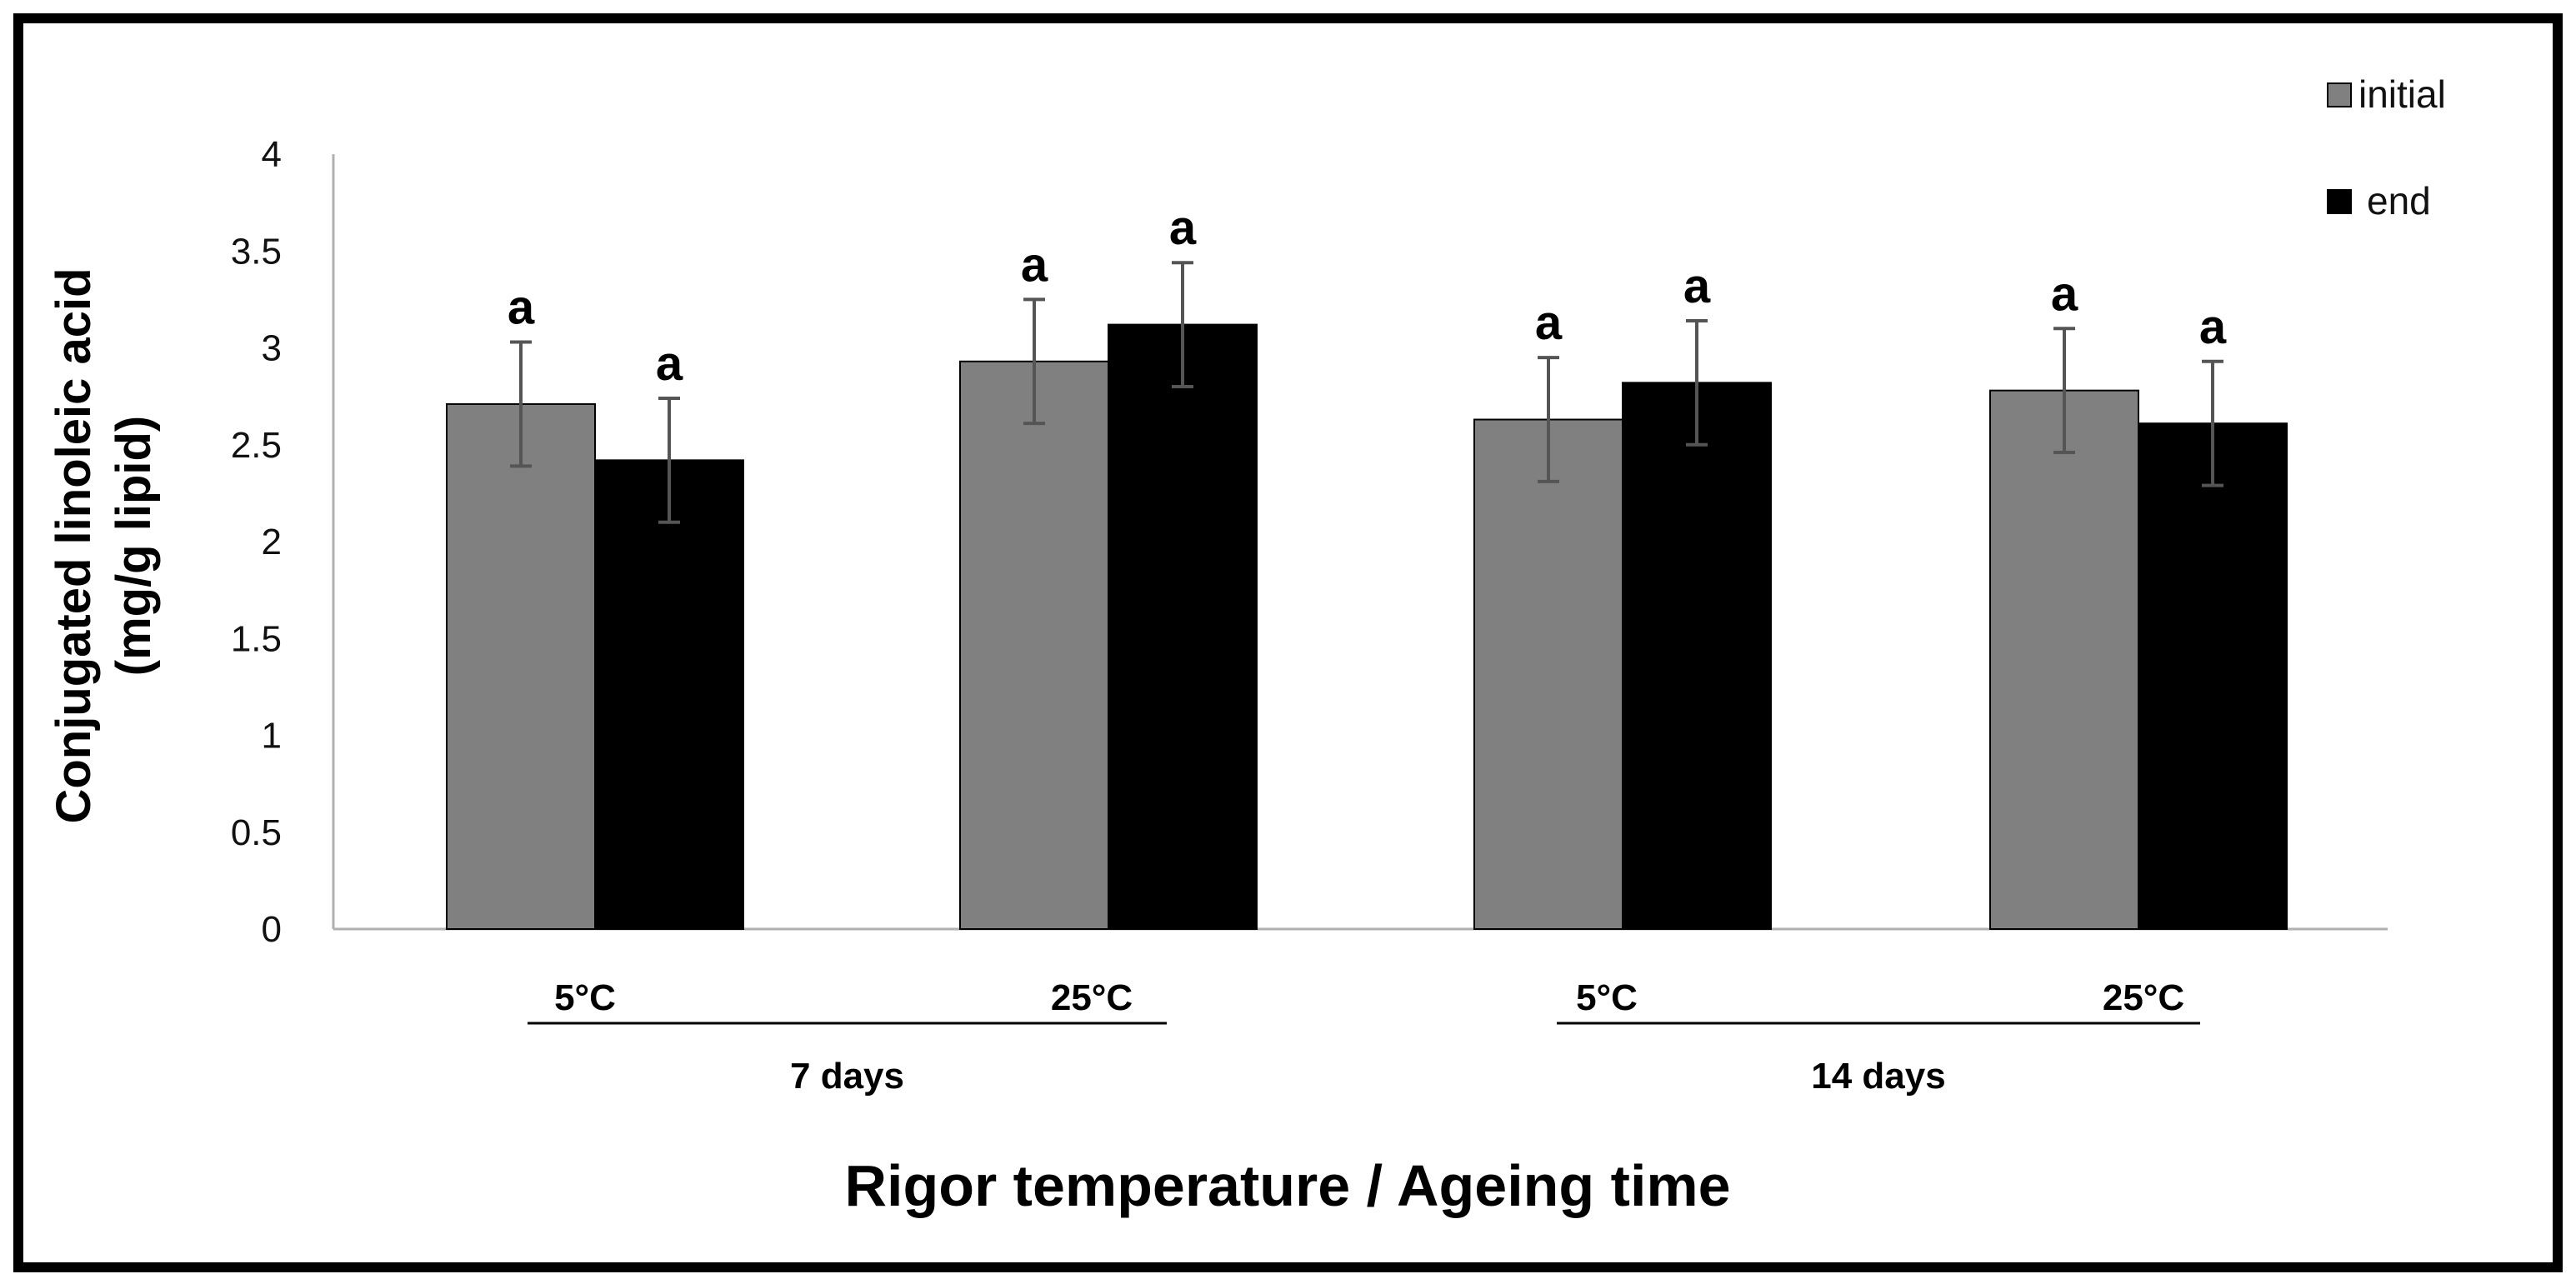 The height and width of the screenshot is (1279, 2576). Describe the element at coordinates (272, 154) in the screenshot. I see `y-tick-label: 4` at that location.